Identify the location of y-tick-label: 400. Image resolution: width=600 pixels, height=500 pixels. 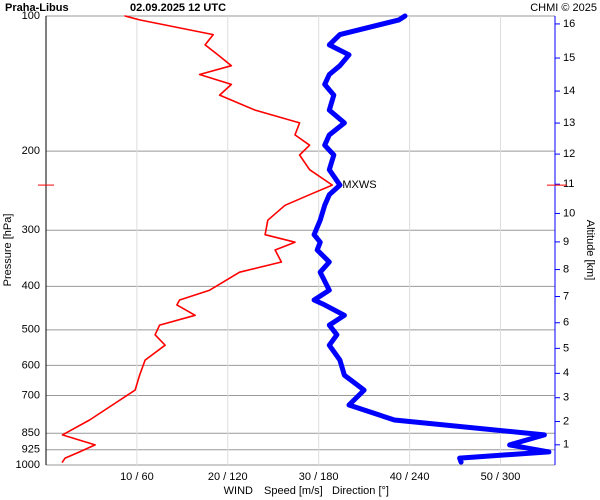
(31, 286).